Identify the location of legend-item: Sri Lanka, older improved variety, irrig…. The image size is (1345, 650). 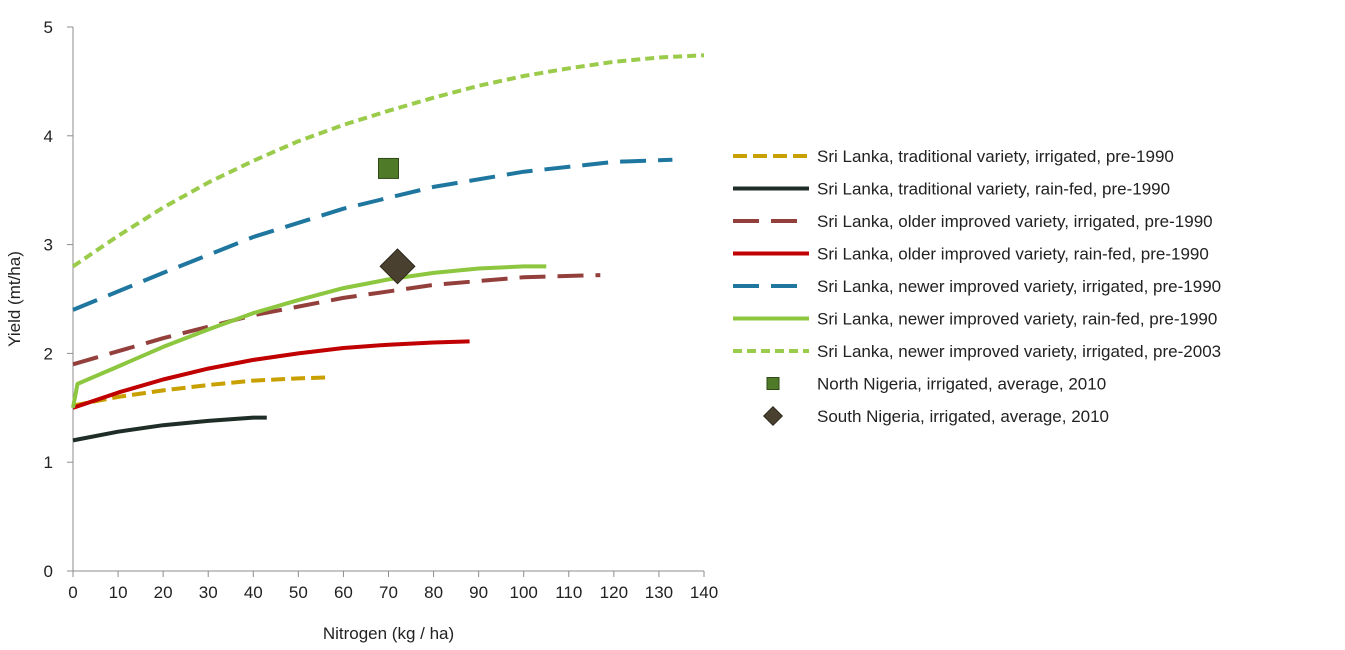
(973, 221).